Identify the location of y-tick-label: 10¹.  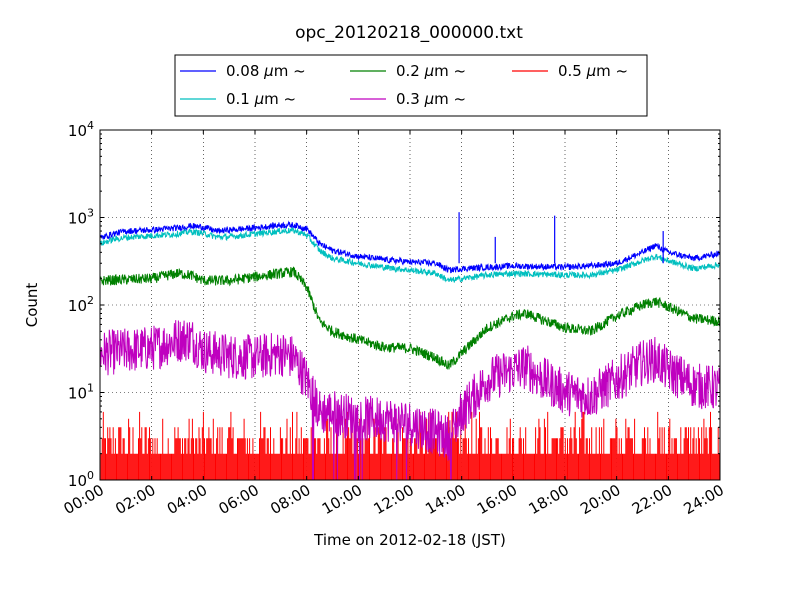
(81, 392).